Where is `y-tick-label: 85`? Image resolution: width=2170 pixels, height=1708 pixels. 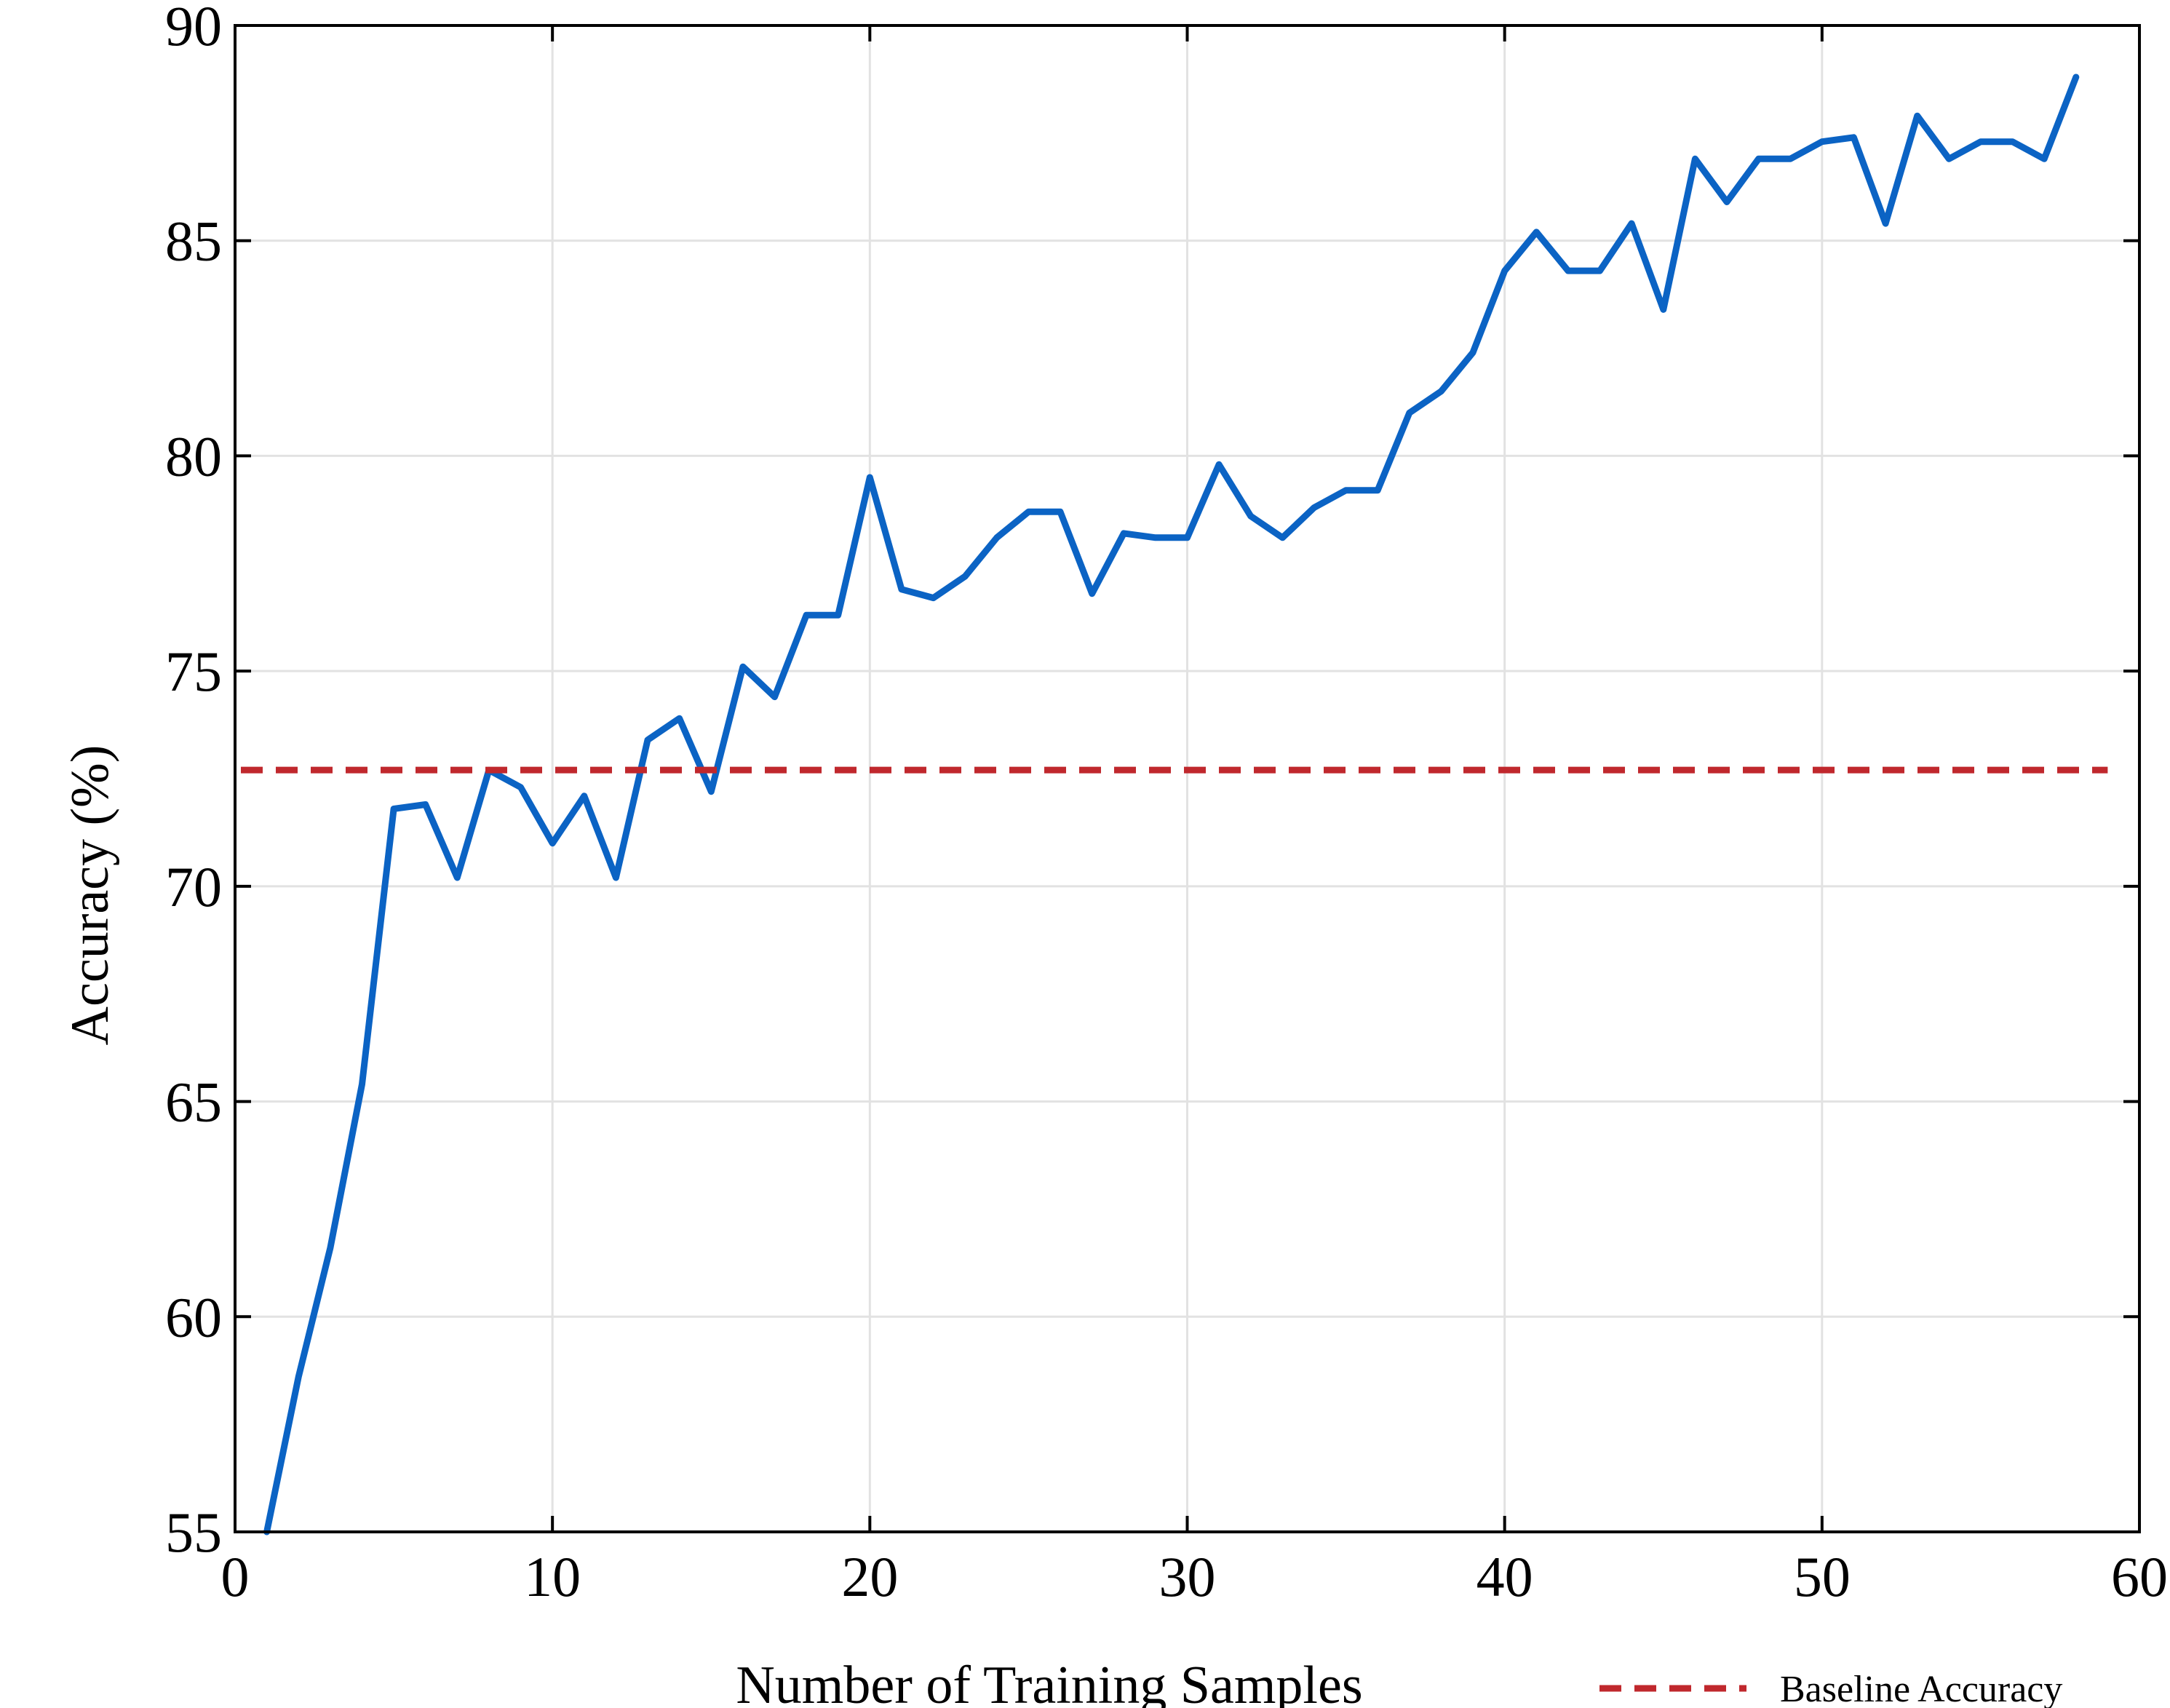 y-tick-label: 85 is located at coordinates (193, 241).